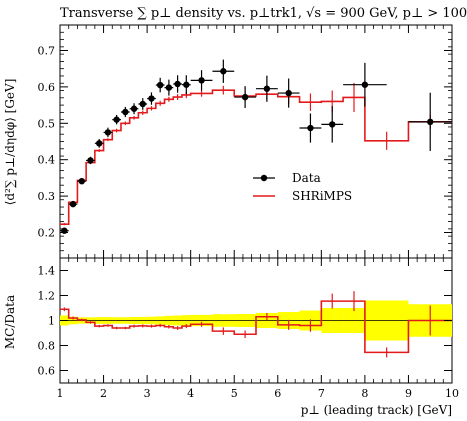 This screenshot has width=467, height=421. I want to click on main-ytick-label-4: 0.6, so click(47, 87).